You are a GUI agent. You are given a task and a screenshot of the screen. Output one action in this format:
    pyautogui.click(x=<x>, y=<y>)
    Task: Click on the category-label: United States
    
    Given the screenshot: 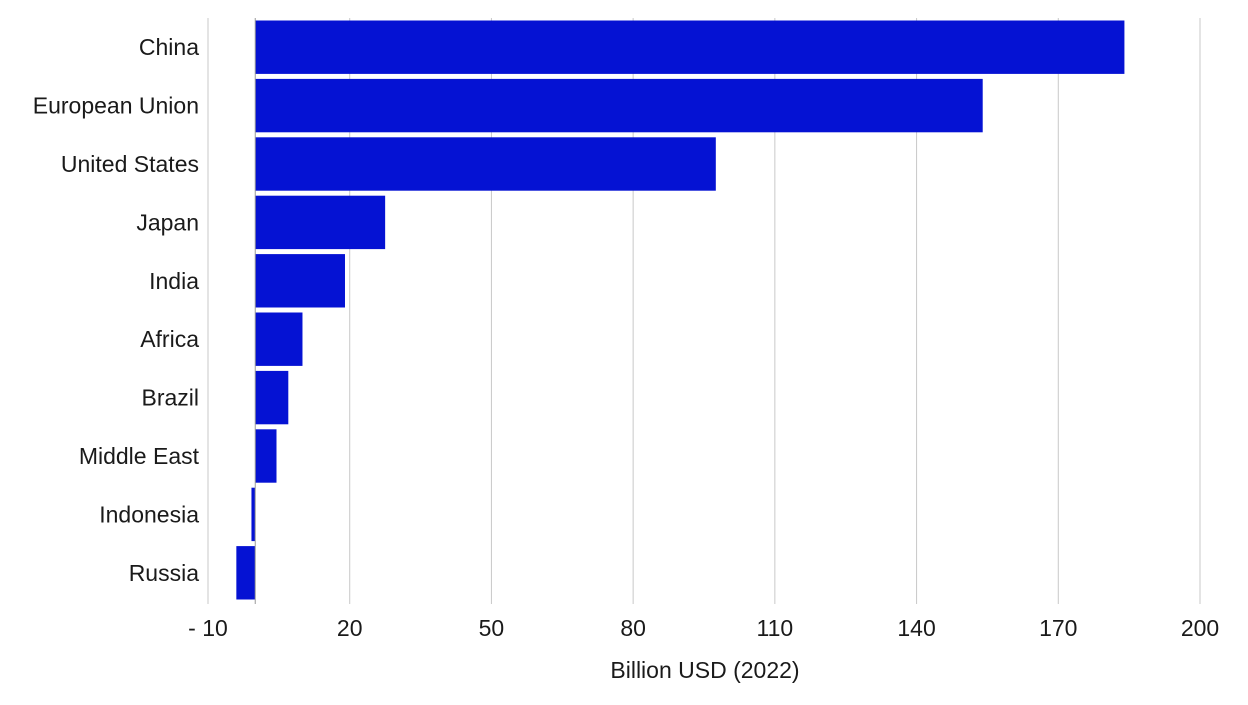 What is the action you would take?
    pyautogui.click(x=130, y=164)
    